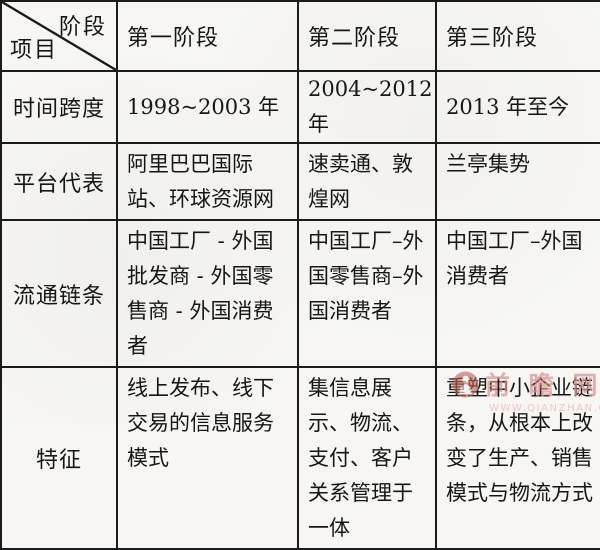 This screenshot has width=600, height=550. Describe the element at coordinates (517, 36) in the screenshot. I see `column-header-stage3: 第三阶段` at that location.